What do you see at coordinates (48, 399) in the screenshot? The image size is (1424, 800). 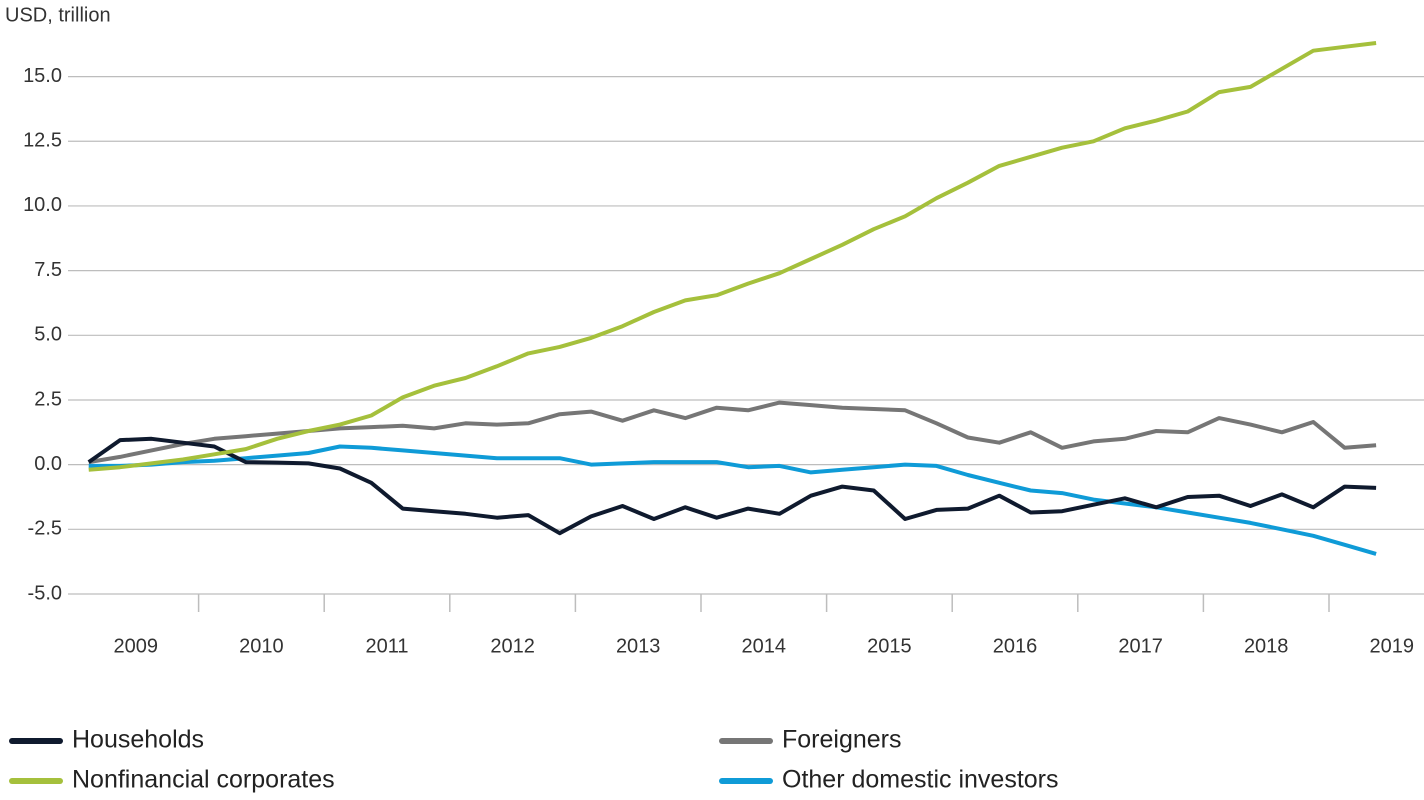 I see `y-tick-label: 2.5` at bounding box center [48, 399].